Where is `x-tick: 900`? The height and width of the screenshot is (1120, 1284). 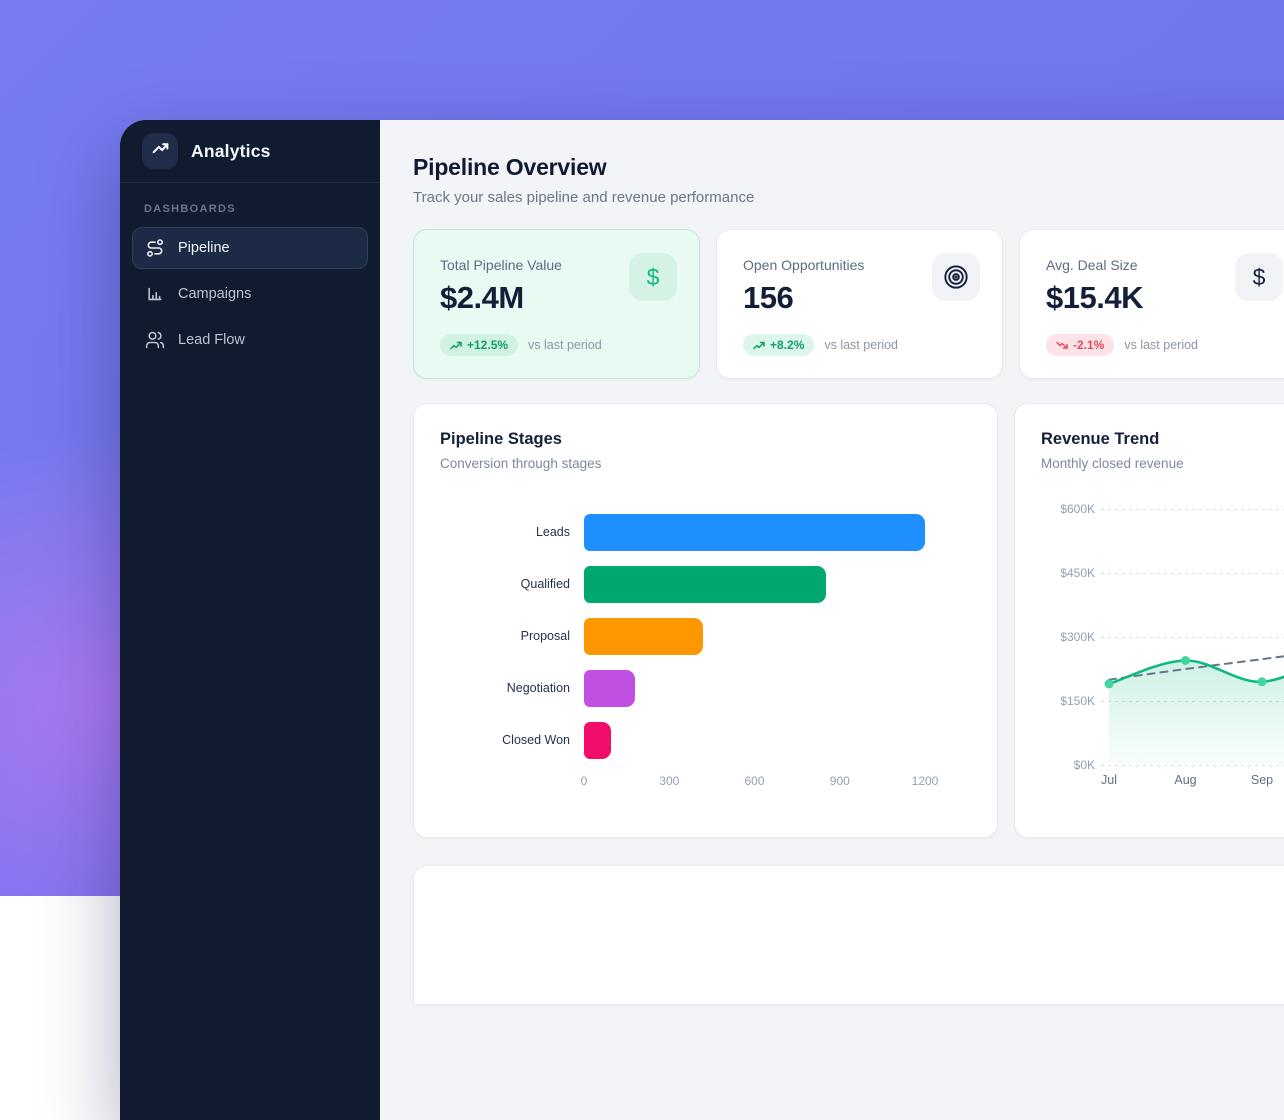 x-tick: 900 is located at coordinates (839, 781).